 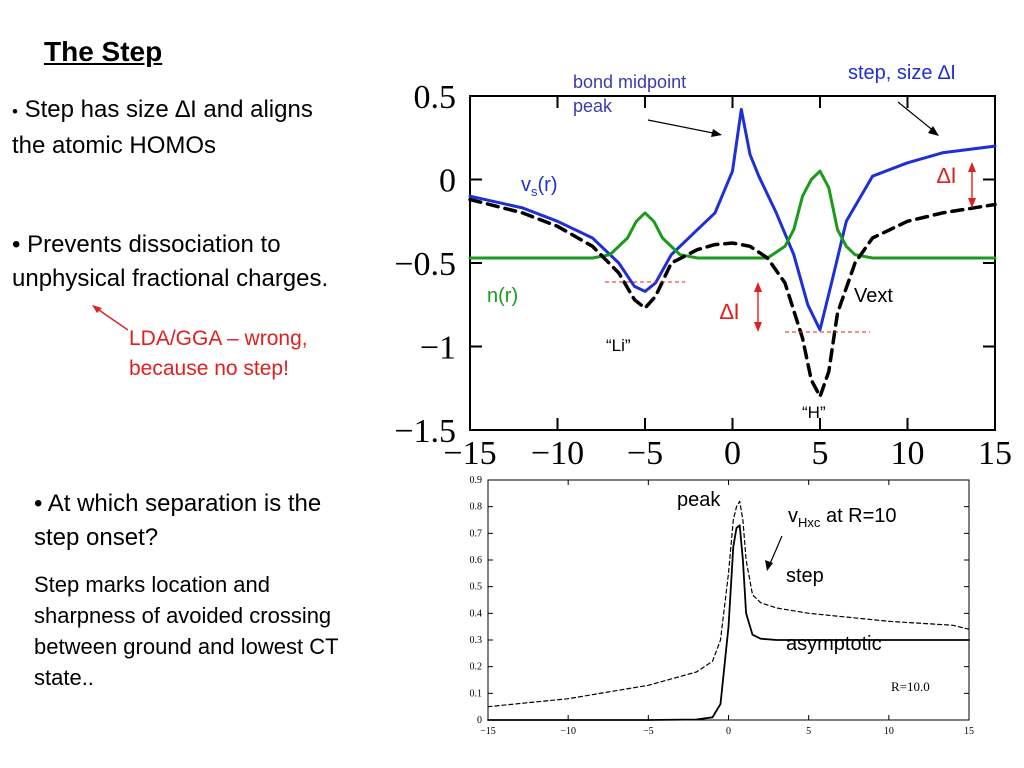 I want to click on li-label: “Li”, so click(x=618, y=345).